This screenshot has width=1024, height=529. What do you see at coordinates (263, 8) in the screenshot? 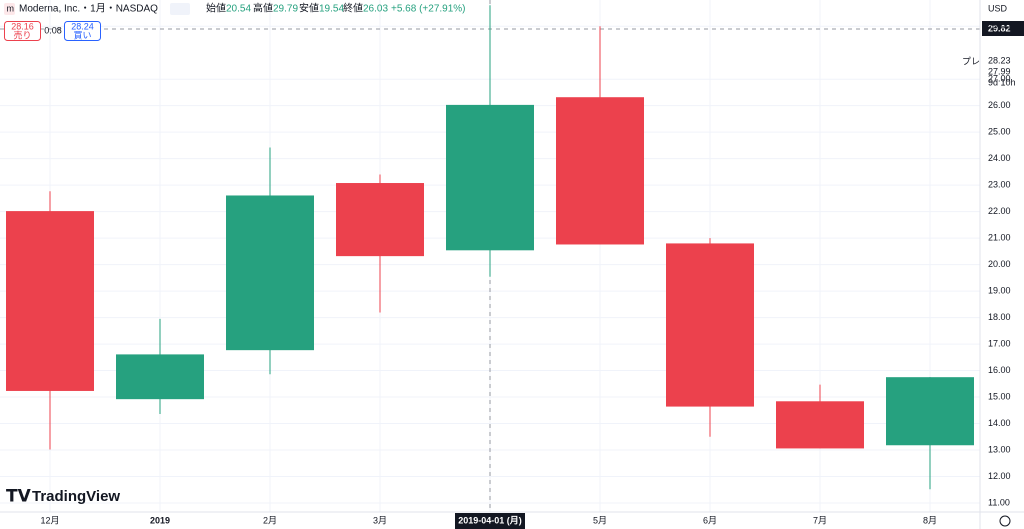
I see `ohlc-label: 高値` at bounding box center [263, 8].